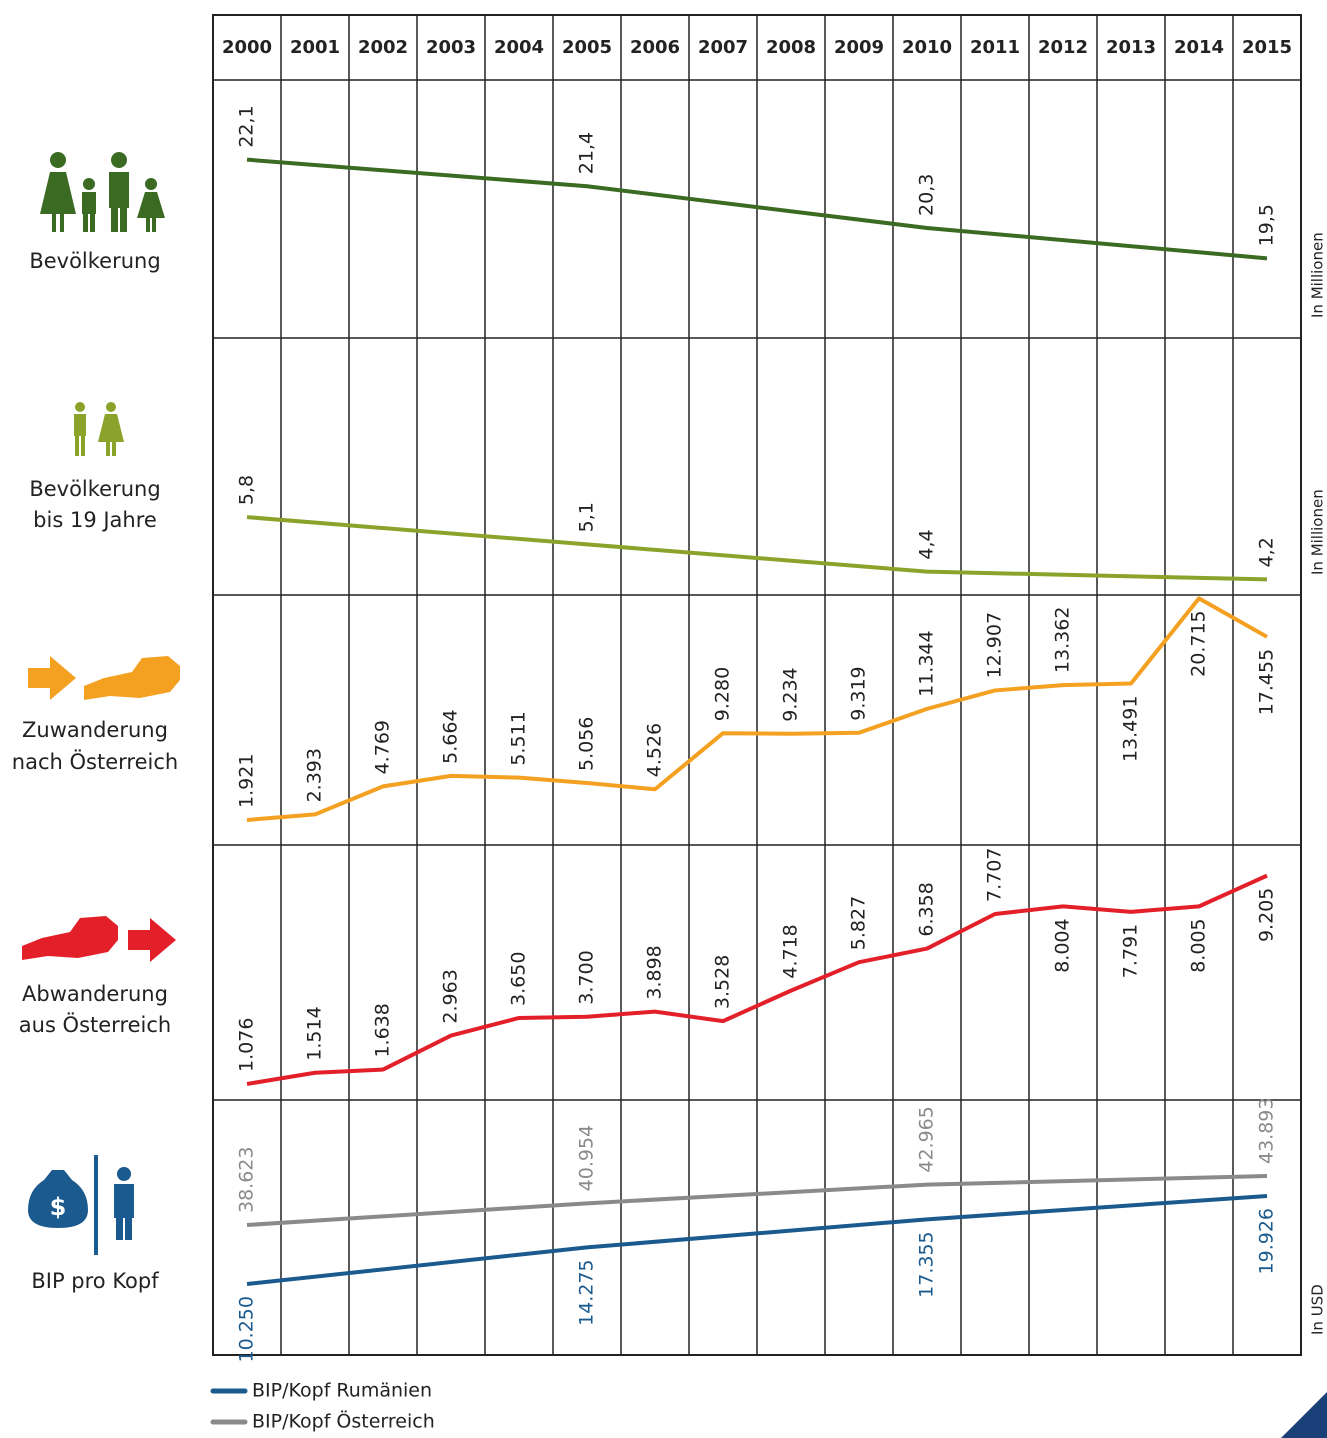 Image resolution: width=1327 pixels, height=1438 pixels. What do you see at coordinates (723, 694) in the screenshot?
I see `value-label: 9.280` at bounding box center [723, 694].